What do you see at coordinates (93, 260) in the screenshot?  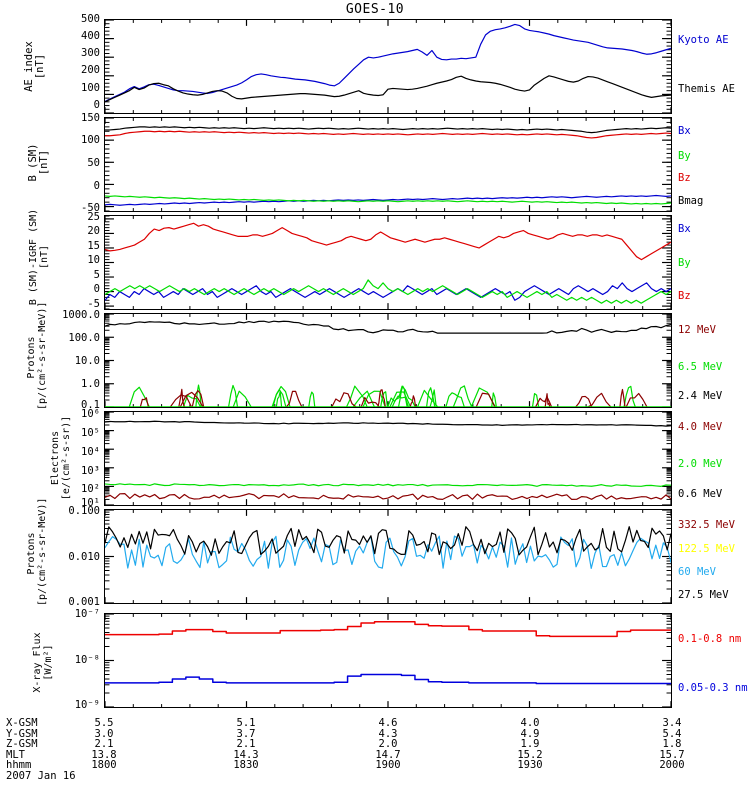 I see `ytick-igrf-10: 10` at bounding box center [93, 260].